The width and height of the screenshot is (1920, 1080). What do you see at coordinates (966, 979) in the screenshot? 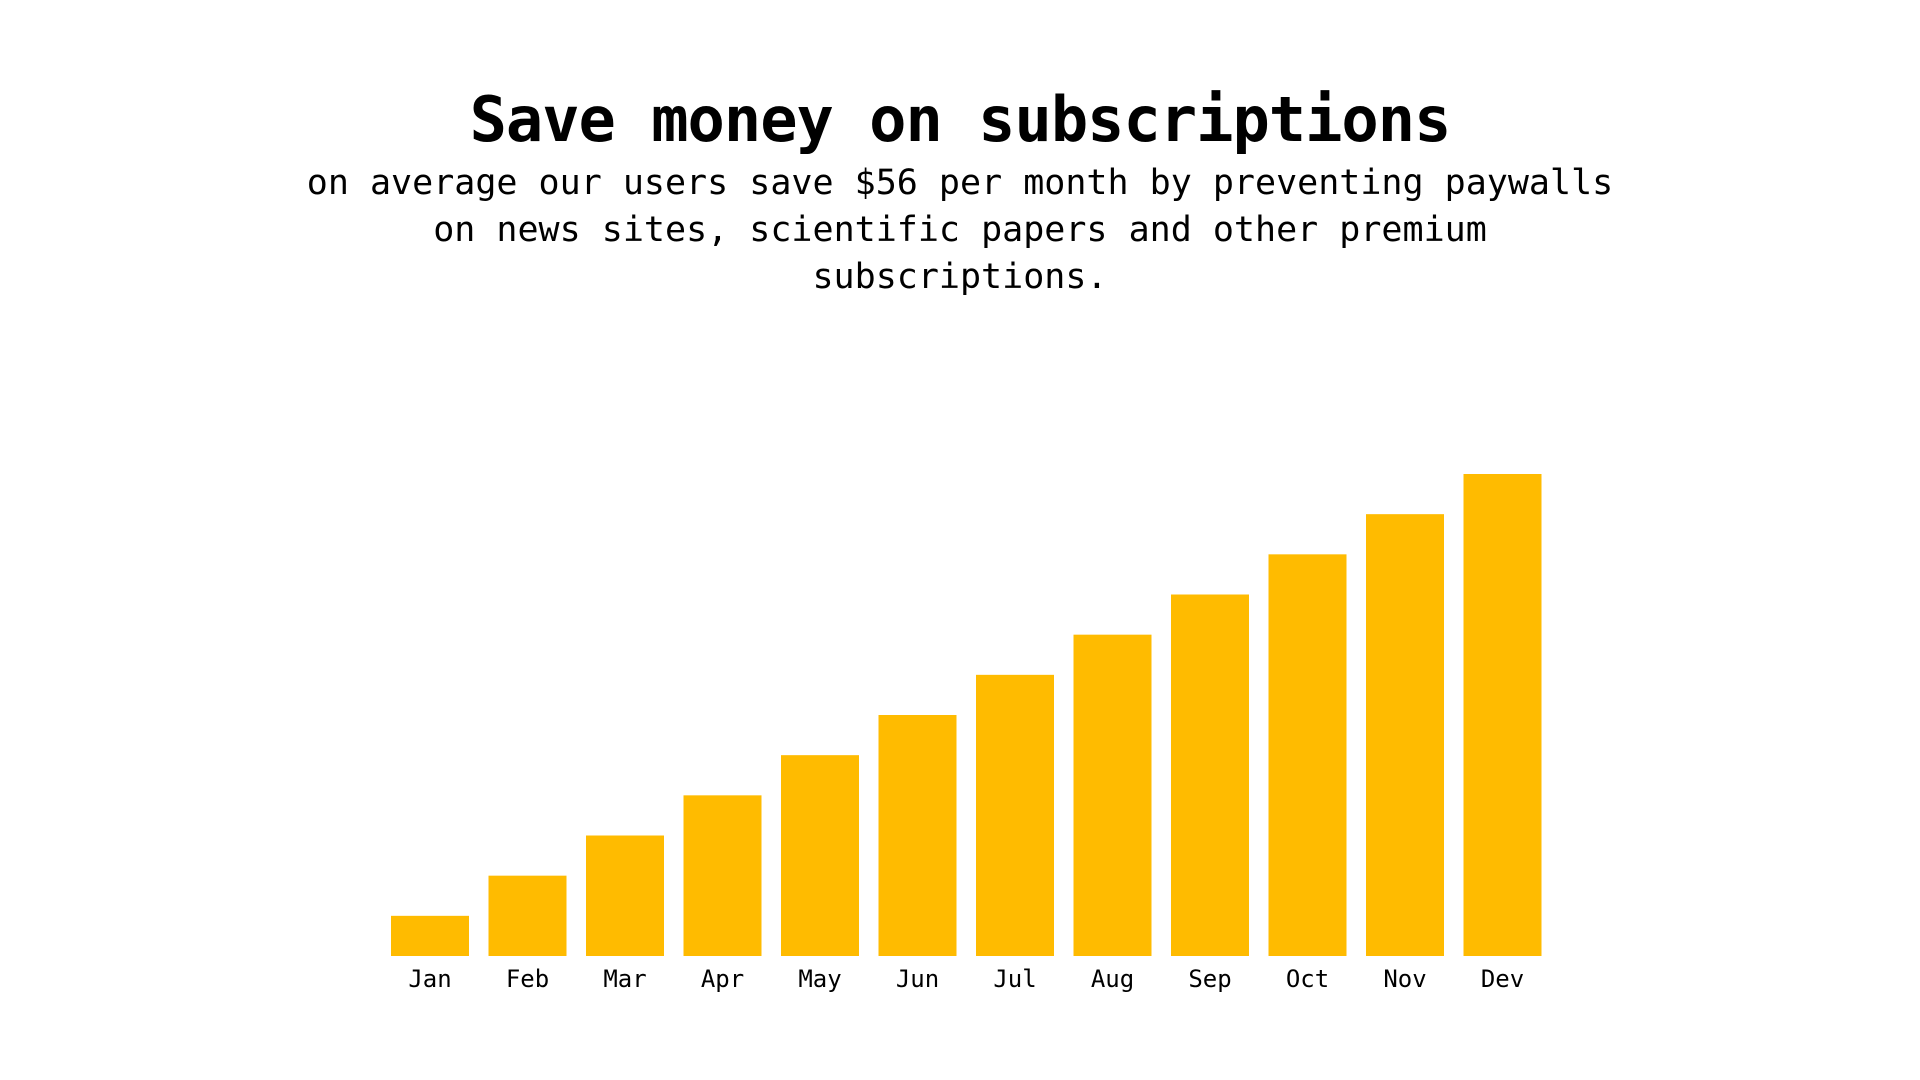
I see `x-tick-labels: Jan Feb Mar Apr May Jun Jul Aug Sep Oct Nov Dev` at bounding box center [966, 979].